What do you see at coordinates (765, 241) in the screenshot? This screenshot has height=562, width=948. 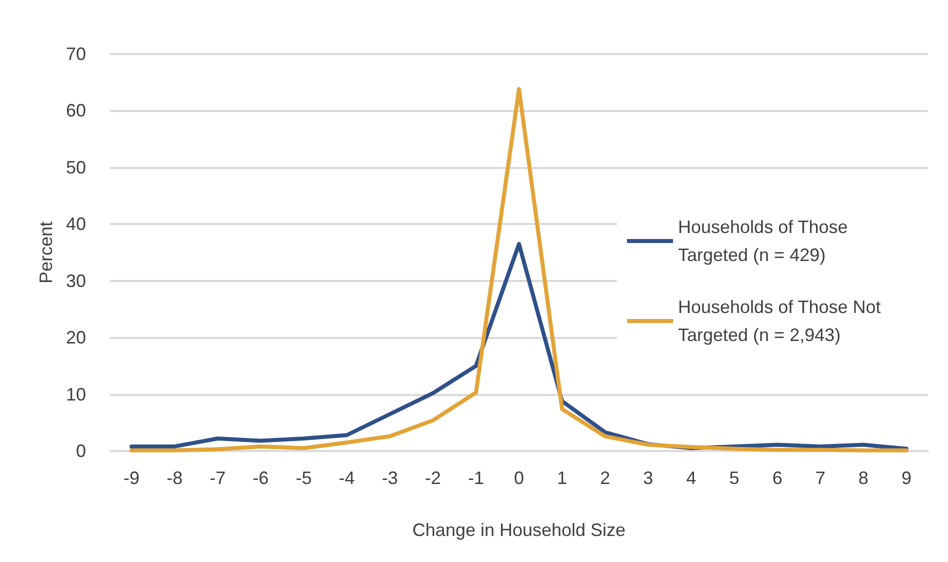 I see `legend-label: Households of Those Targeted (n = 429)` at bounding box center [765, 241].